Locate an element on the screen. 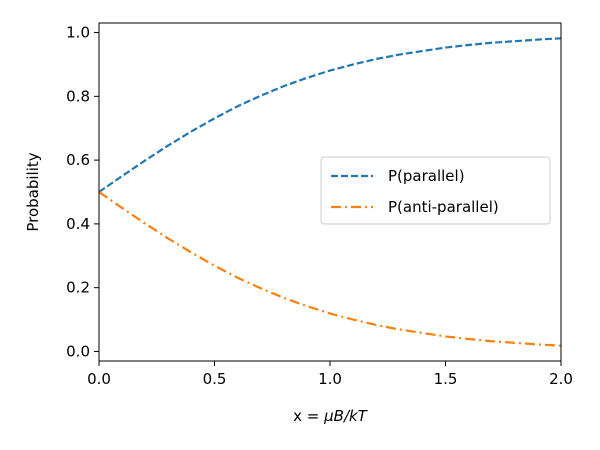 The height and width of the screenshot is (450, 600). y-tick-label: 0.2 is located at coordinates (78, 288).